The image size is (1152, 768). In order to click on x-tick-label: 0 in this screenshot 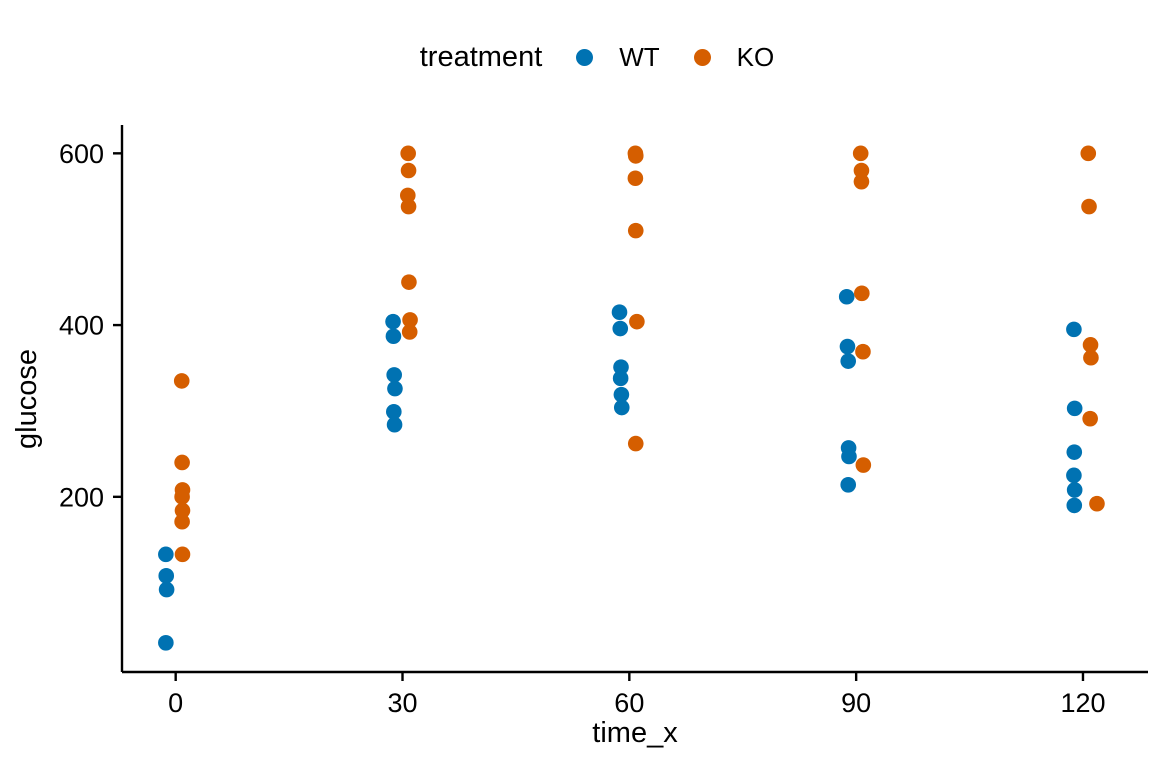, I will do `click(175, 703)`.